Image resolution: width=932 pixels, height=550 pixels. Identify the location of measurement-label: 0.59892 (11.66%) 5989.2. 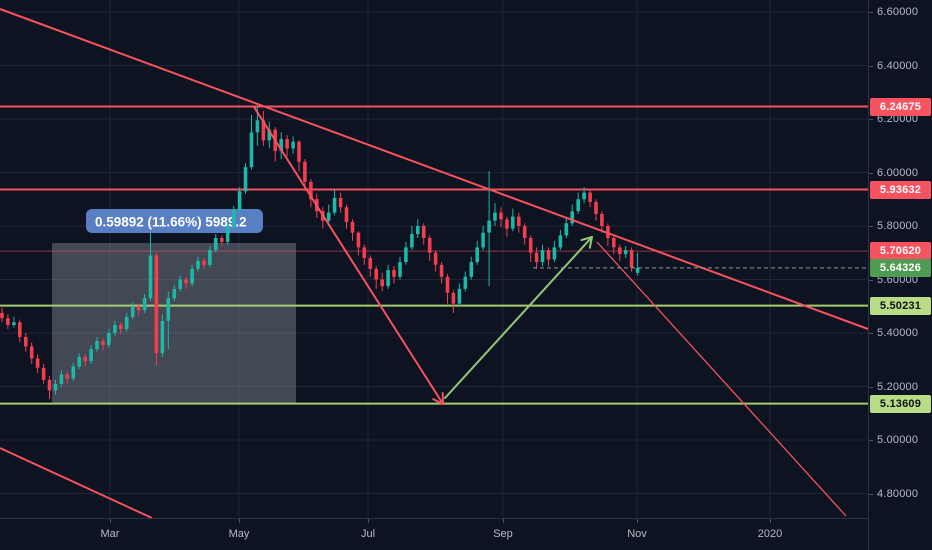
(174, 221).